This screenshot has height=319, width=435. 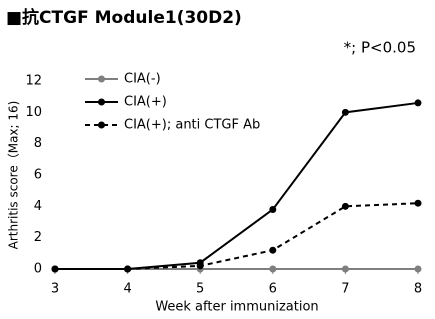 What do you see at coordinates (38, 237) in the screenshot?
I see `y-tick-label: 2` at bounding box center [38, 237].